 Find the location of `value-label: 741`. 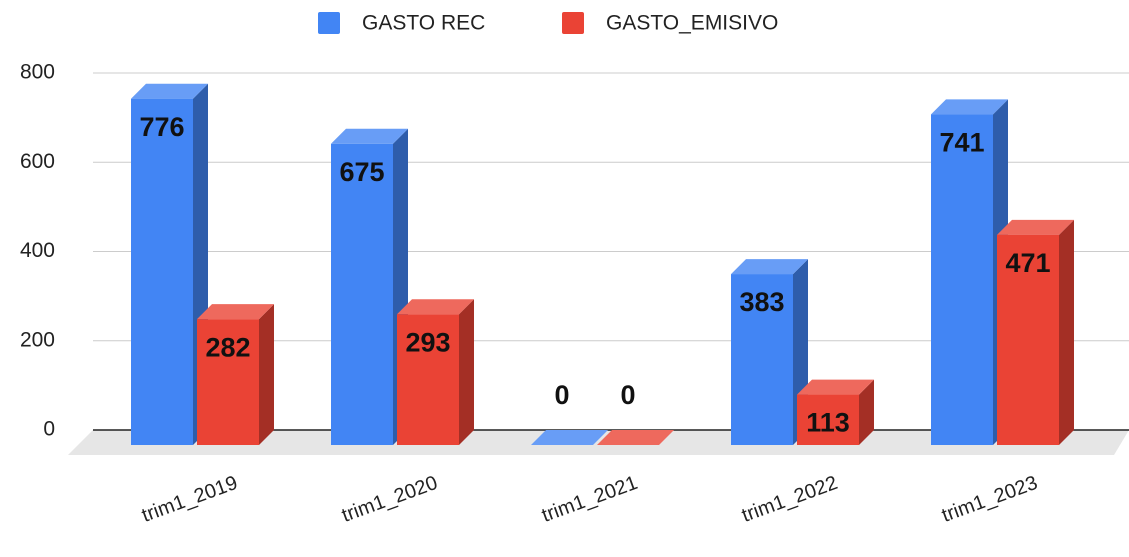

value-label: 741 is located at coordinates (961, 142).